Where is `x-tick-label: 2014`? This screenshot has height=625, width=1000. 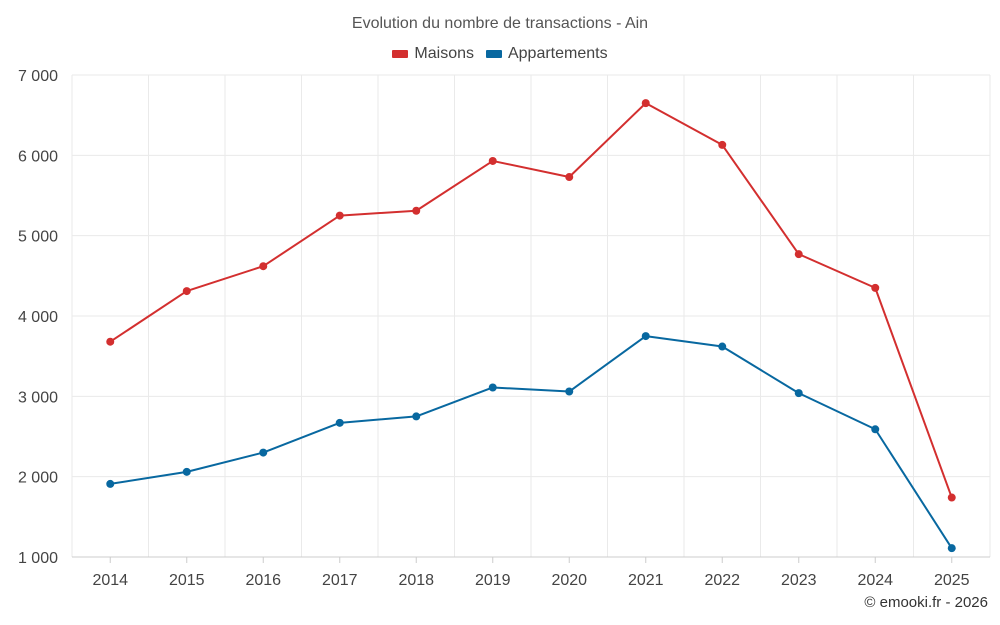 x-tick-label: 2014 is located at coordinates (110, 580).